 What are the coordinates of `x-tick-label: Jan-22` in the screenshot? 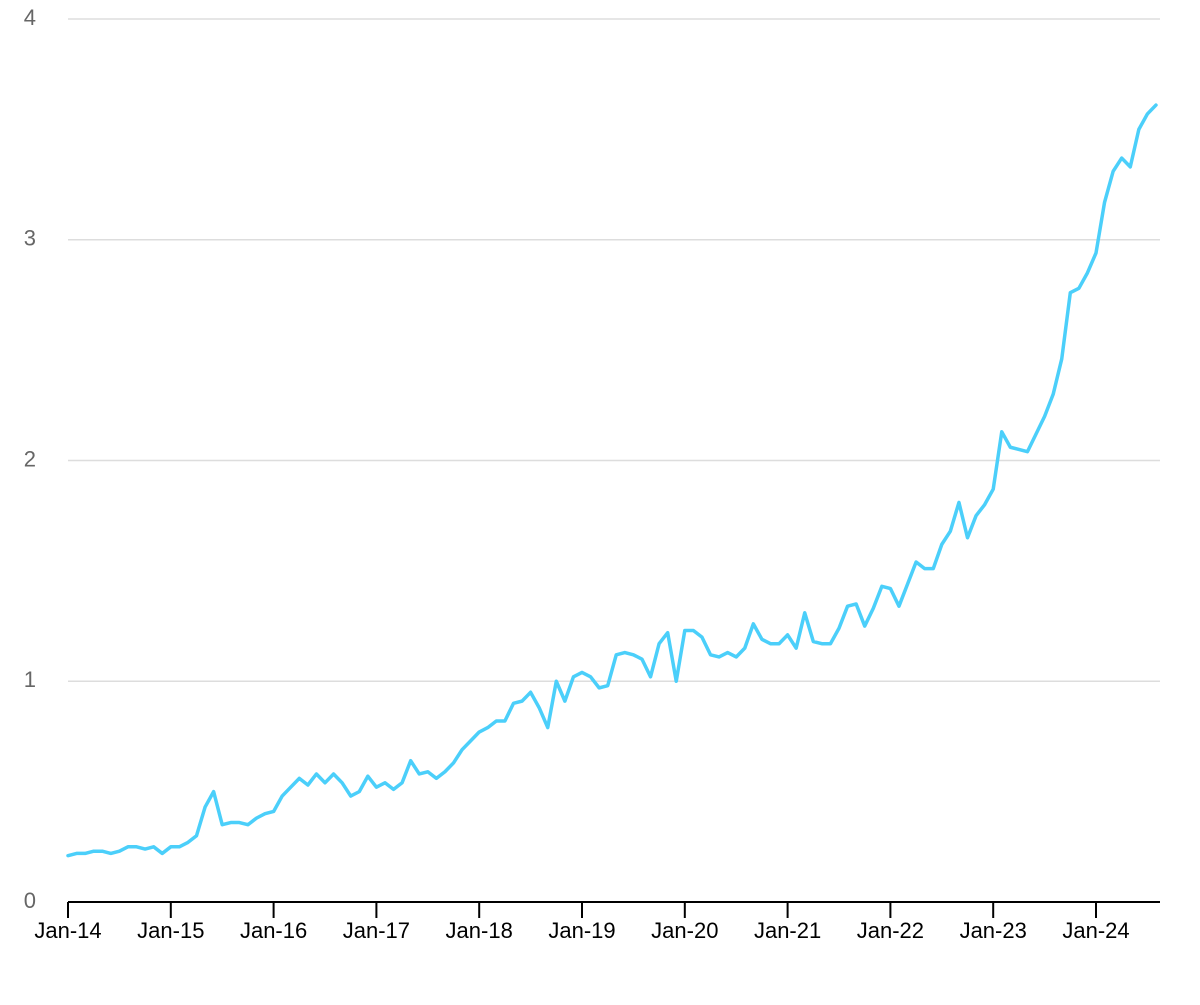 It's located at (890, 930).